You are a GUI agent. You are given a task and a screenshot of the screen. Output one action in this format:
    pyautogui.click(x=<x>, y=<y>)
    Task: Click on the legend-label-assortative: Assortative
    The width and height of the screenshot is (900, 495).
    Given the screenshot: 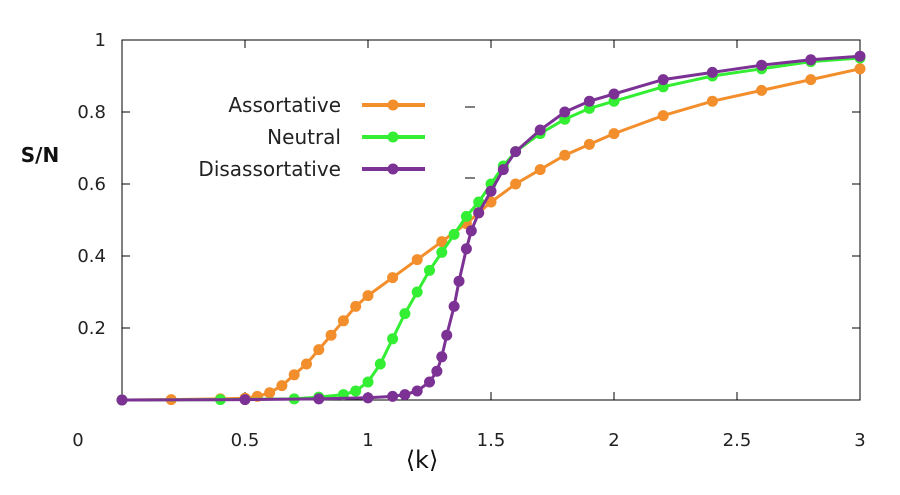 What is the action you would take?
    pyautogui.click(x=284, y=105)
    